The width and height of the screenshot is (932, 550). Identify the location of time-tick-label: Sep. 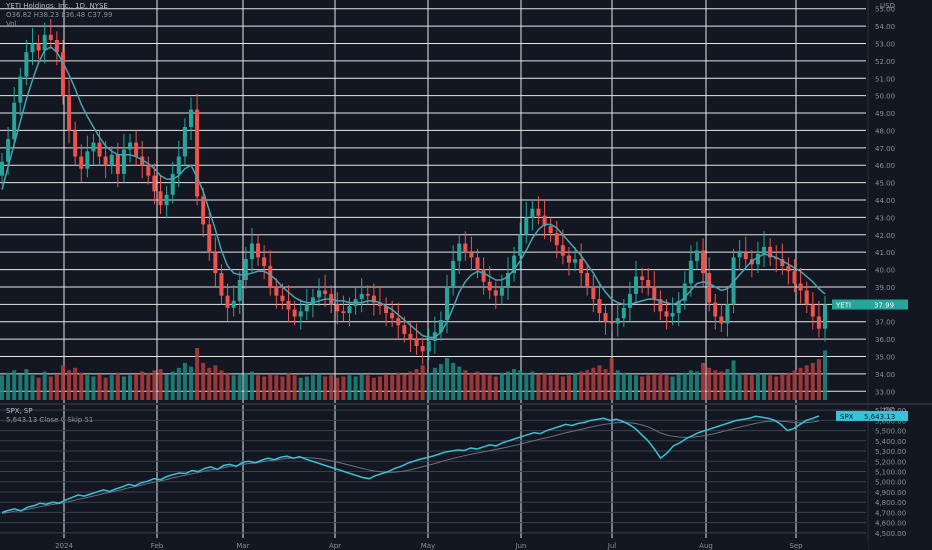
(796, 546).